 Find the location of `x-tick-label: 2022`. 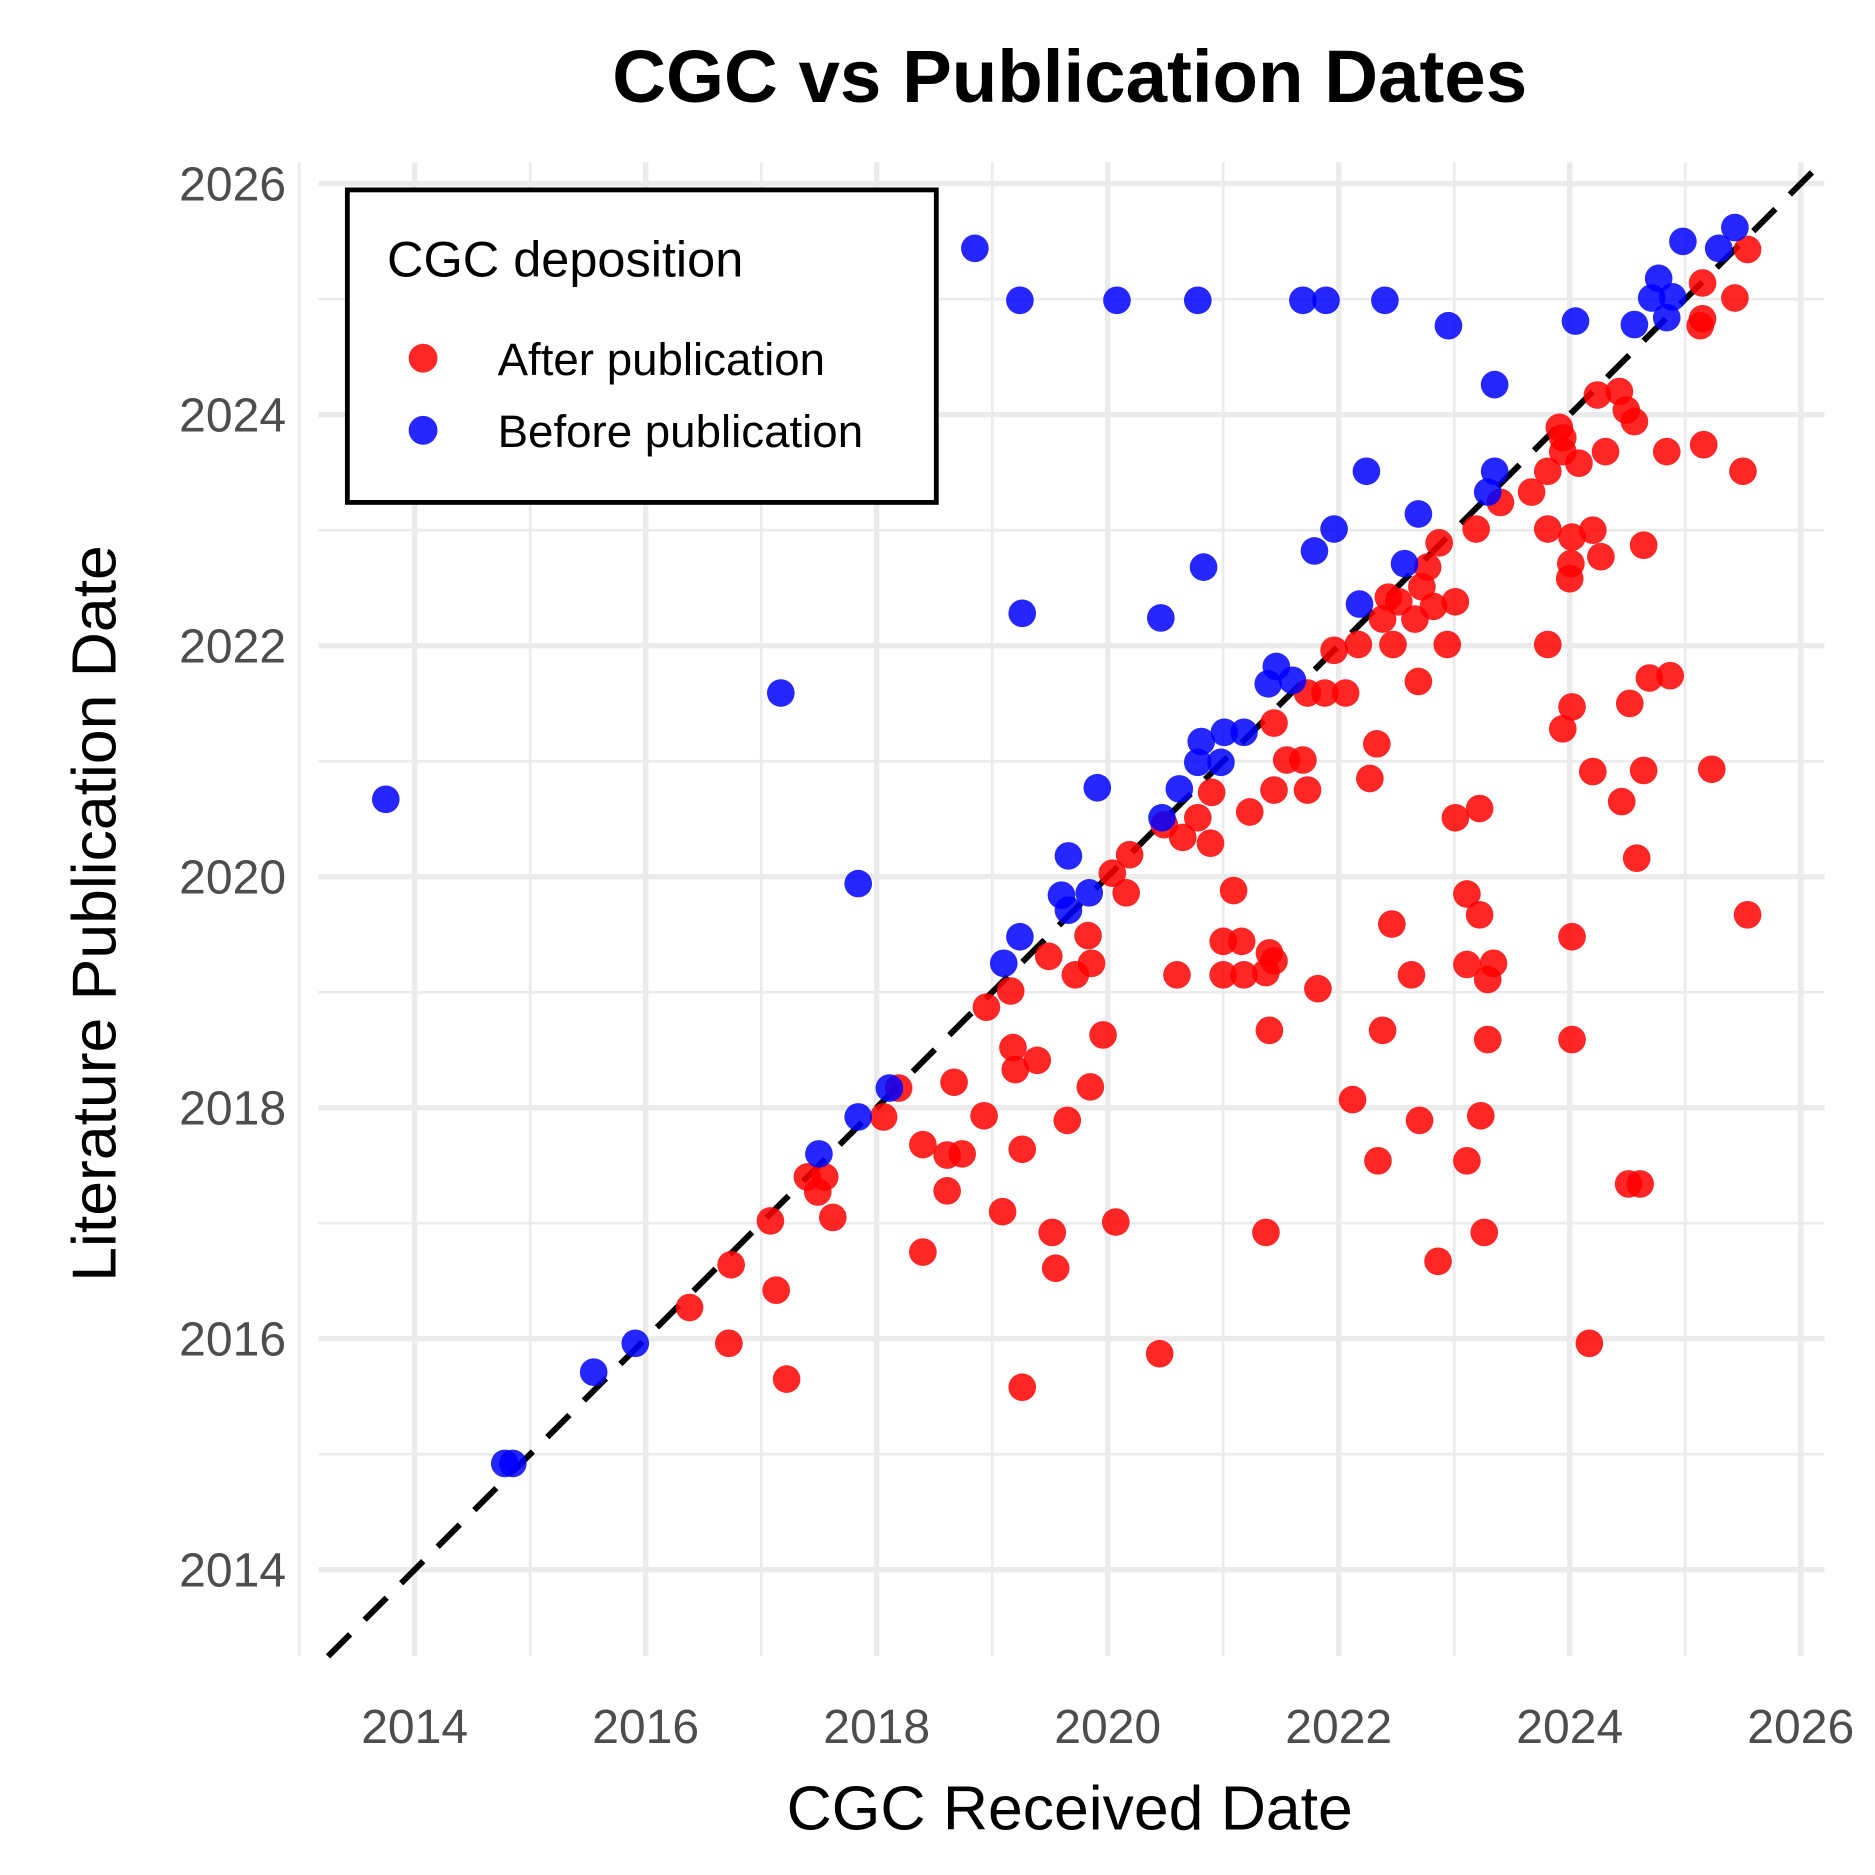

x-tick-label: 2022 is located at coordinates (1338, 1727).